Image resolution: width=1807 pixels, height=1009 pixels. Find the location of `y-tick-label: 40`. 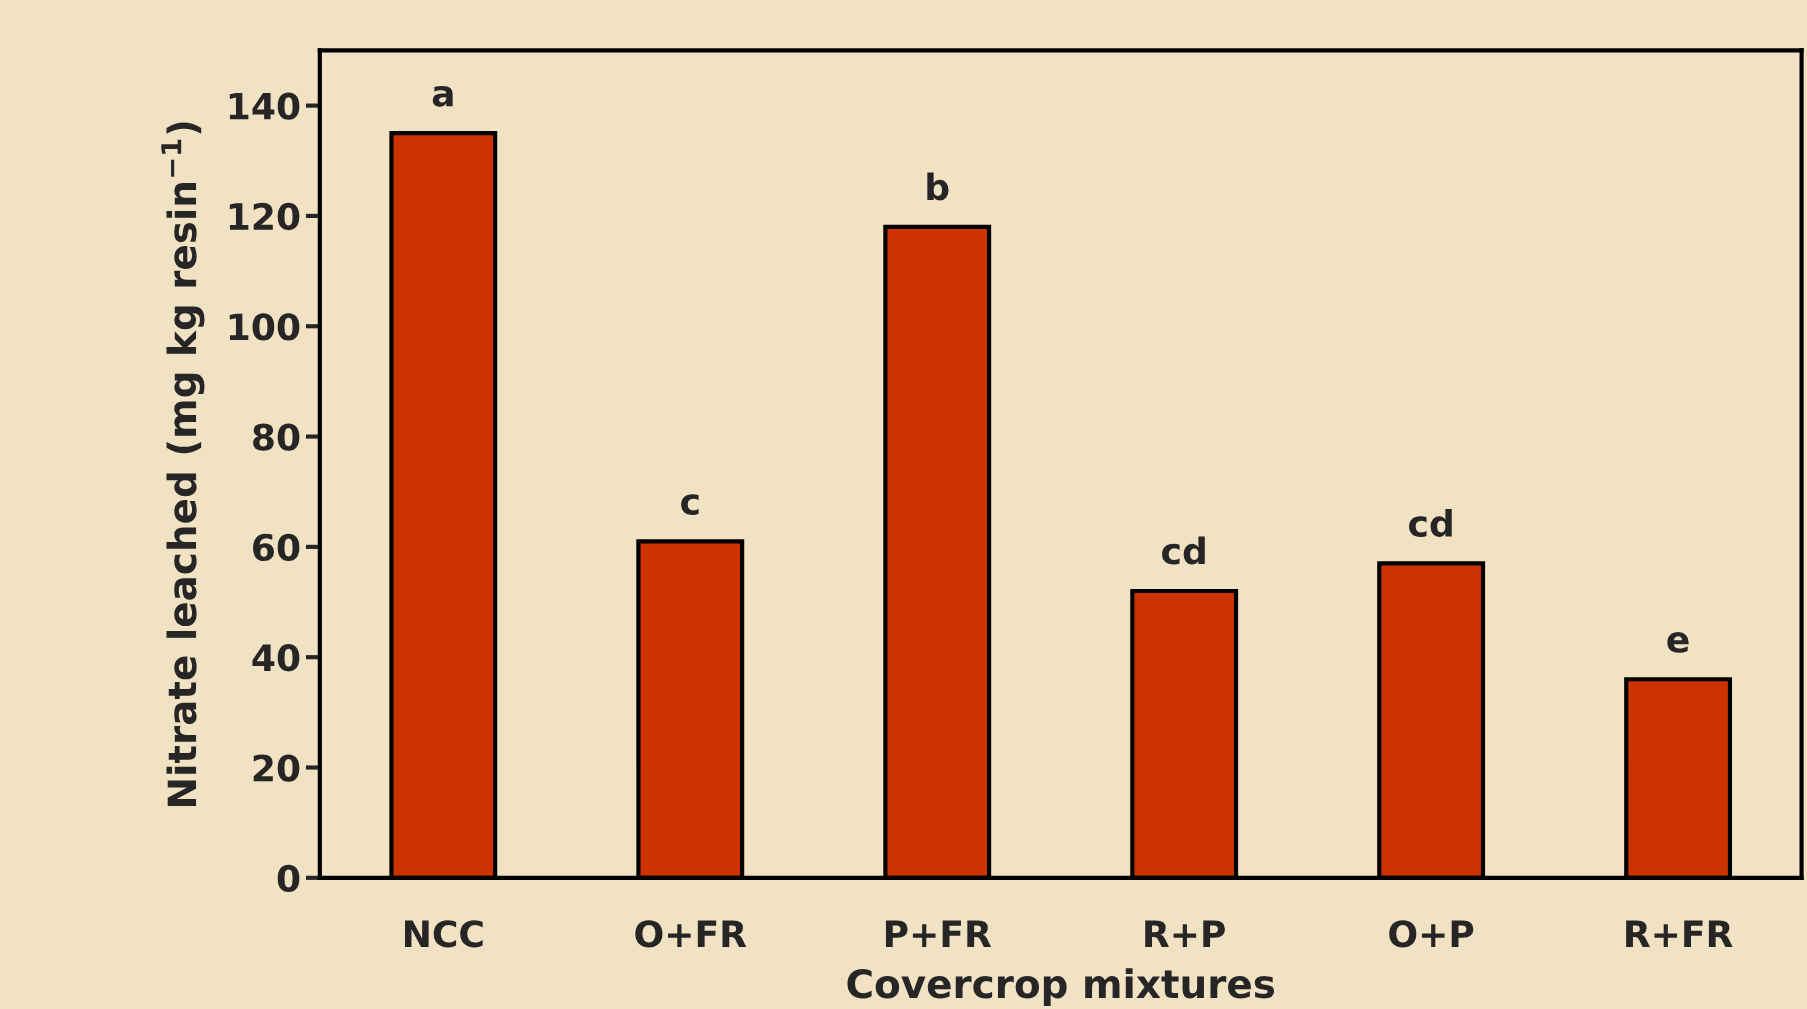

y-tick-label: 40 is located at coordinates (276, 658).